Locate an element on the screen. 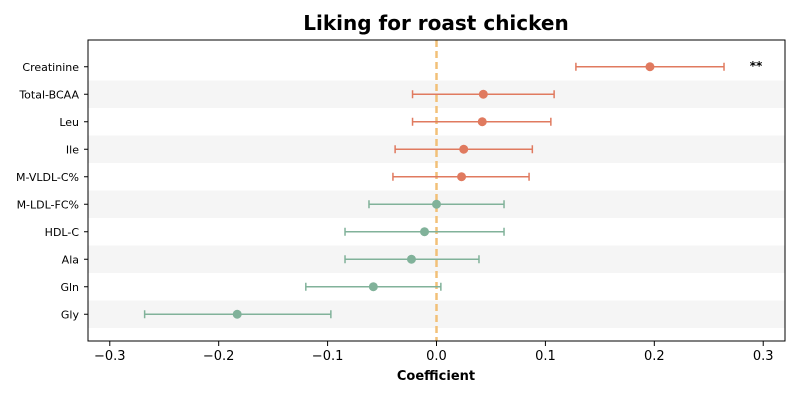  x-tick-label: −0.2 is located at coordinates (219, 356).